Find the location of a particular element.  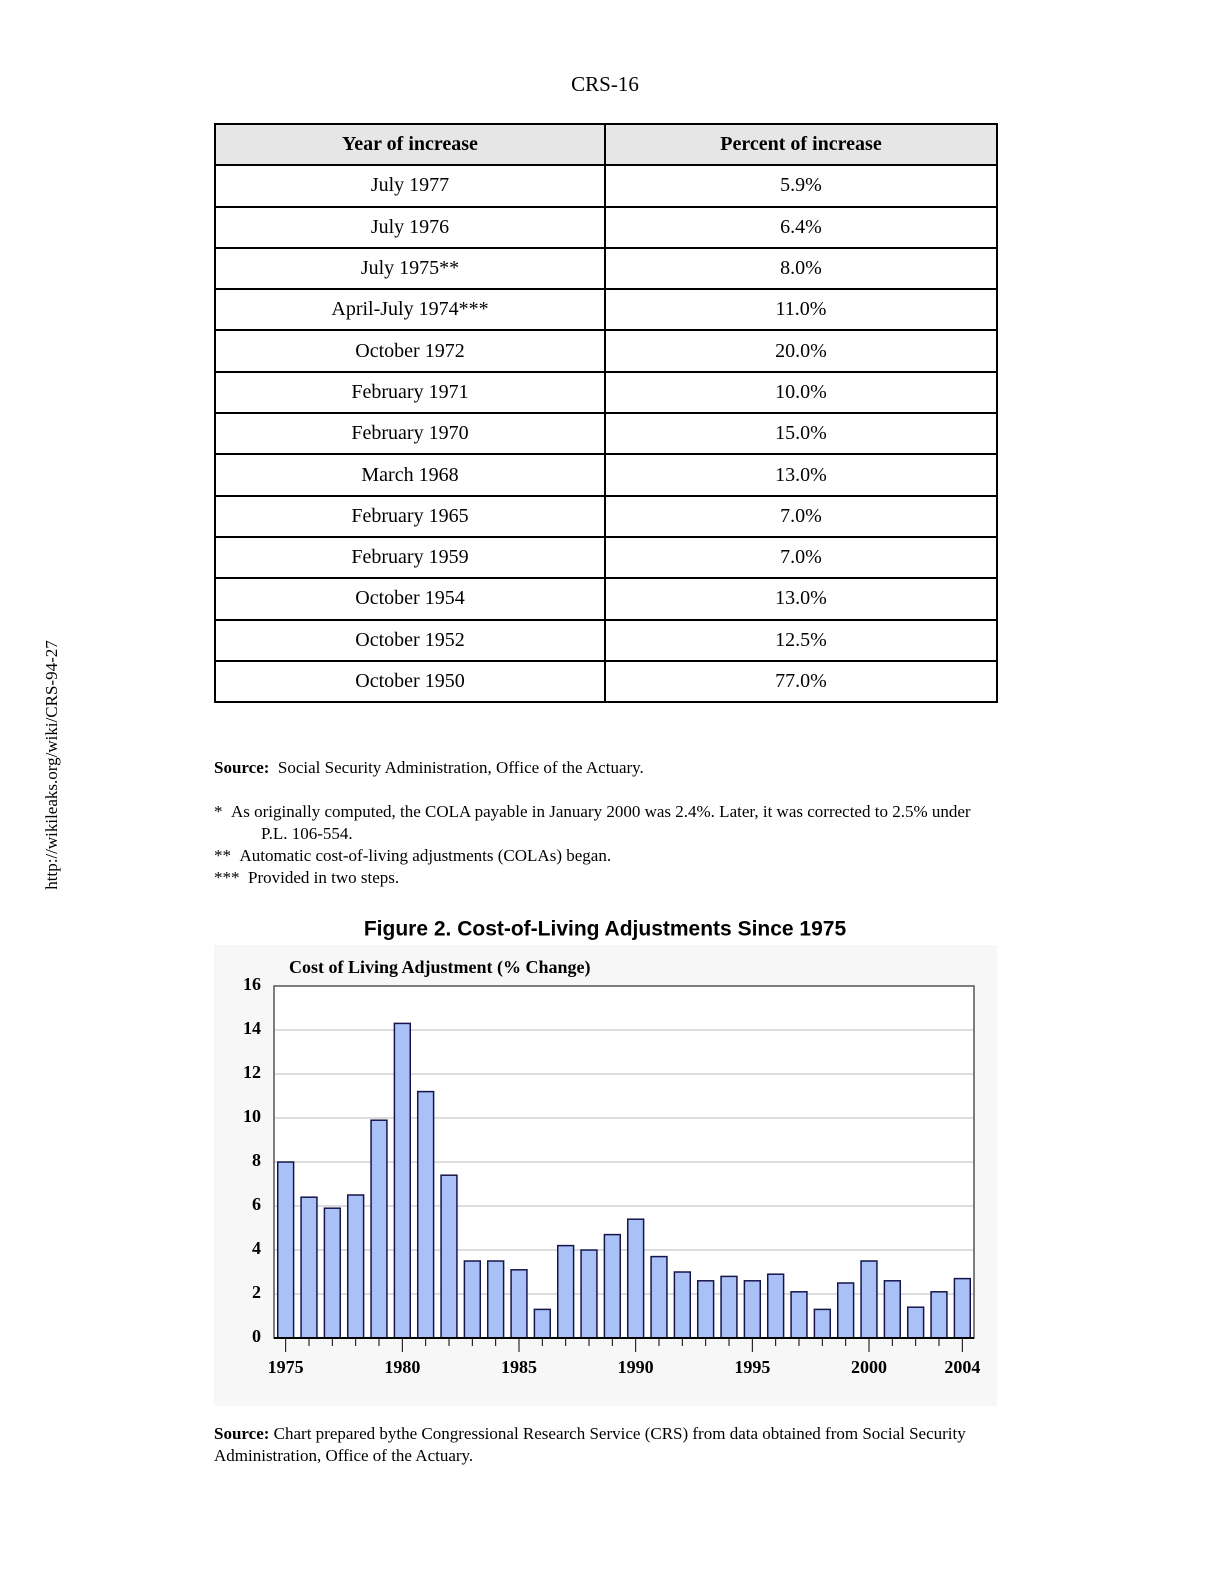

table-row: February 1965 7.0% is located at coordinates (606, 516).